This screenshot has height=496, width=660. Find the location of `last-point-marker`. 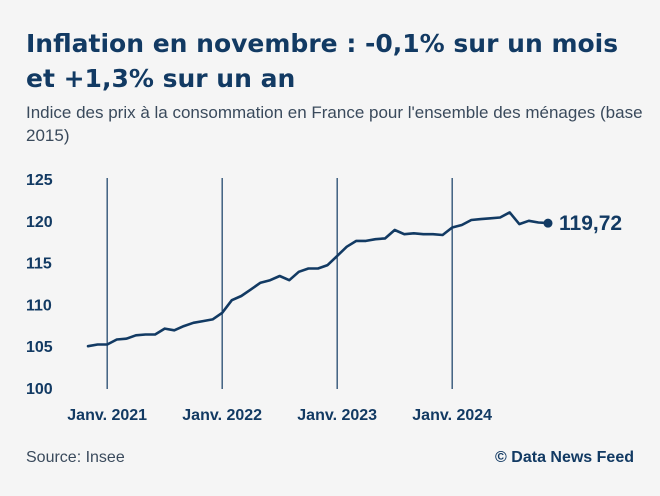

last-point-marker is located at coordinates (548, 223).